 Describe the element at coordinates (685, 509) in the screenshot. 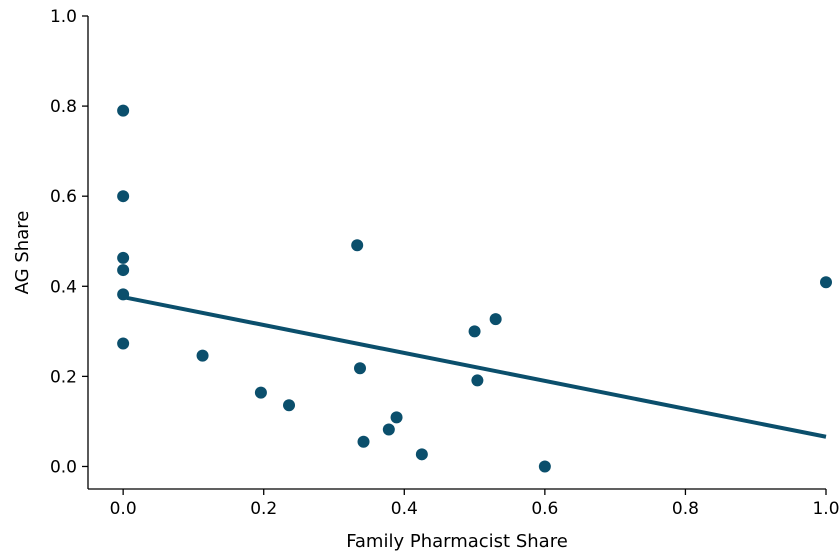

I see `x-tick-label: 0.8` at that location.